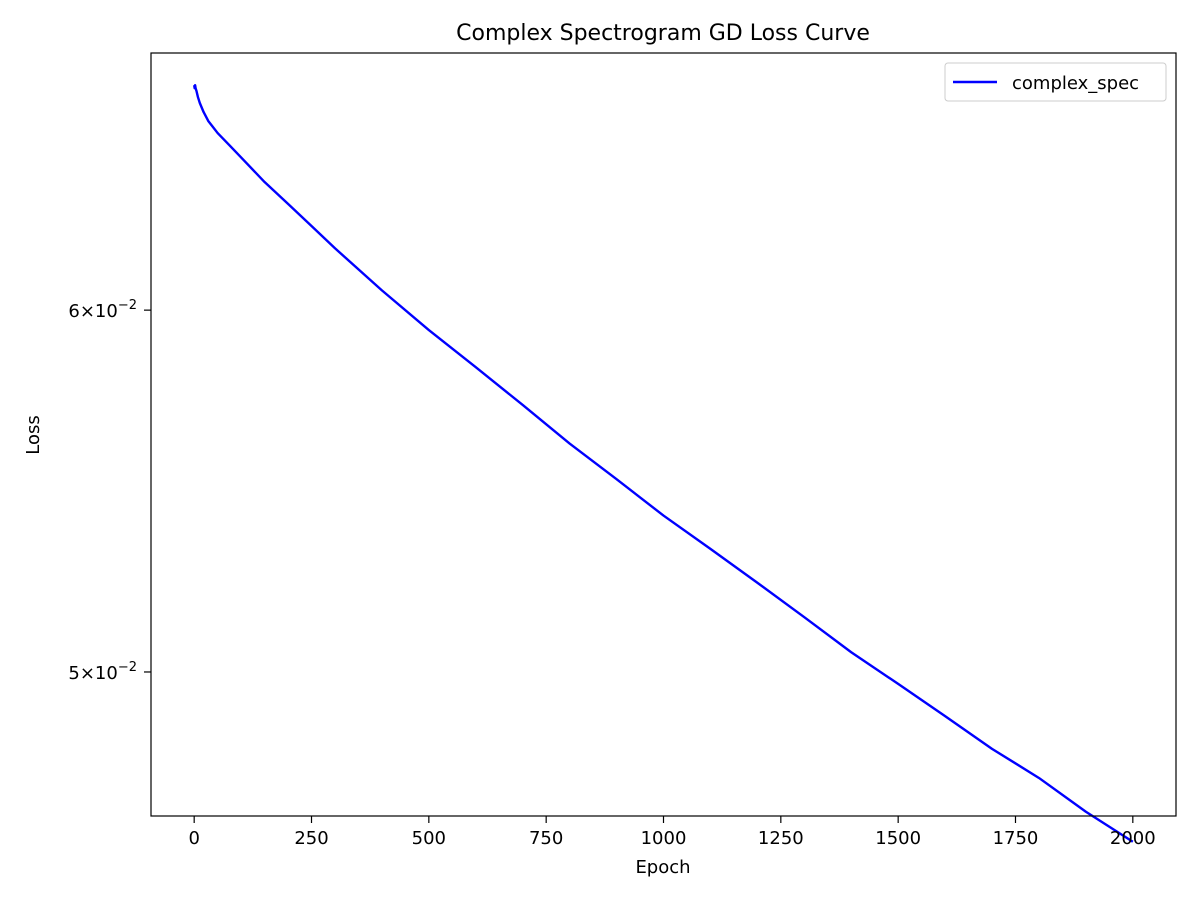 This screenshot has height=900, width=1200. Describe the element at coordinates (662, 867) in the screenshot. I see `x-axis-label: Epoch` at that location.